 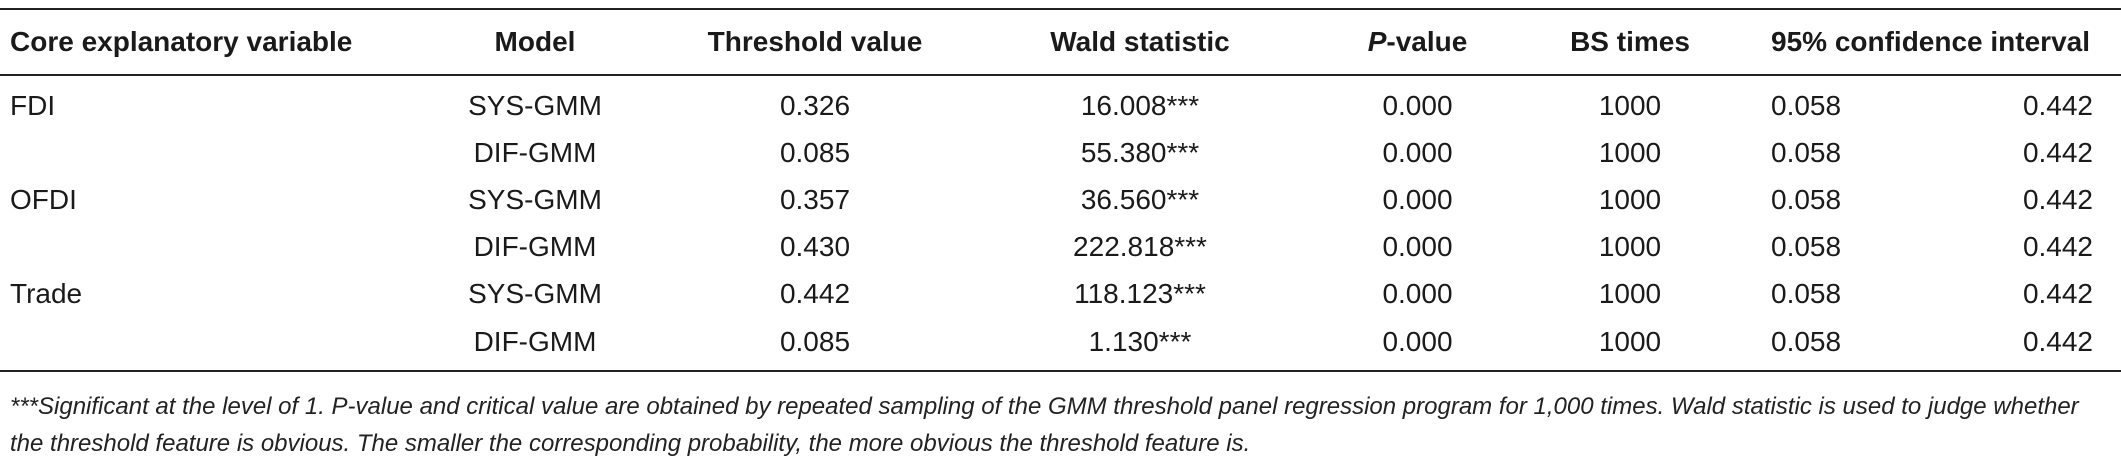 What do you see at coordinates (33, 105) in the screenshot?
I see `cell-variable: FDI` at bounding box center [33, 105].